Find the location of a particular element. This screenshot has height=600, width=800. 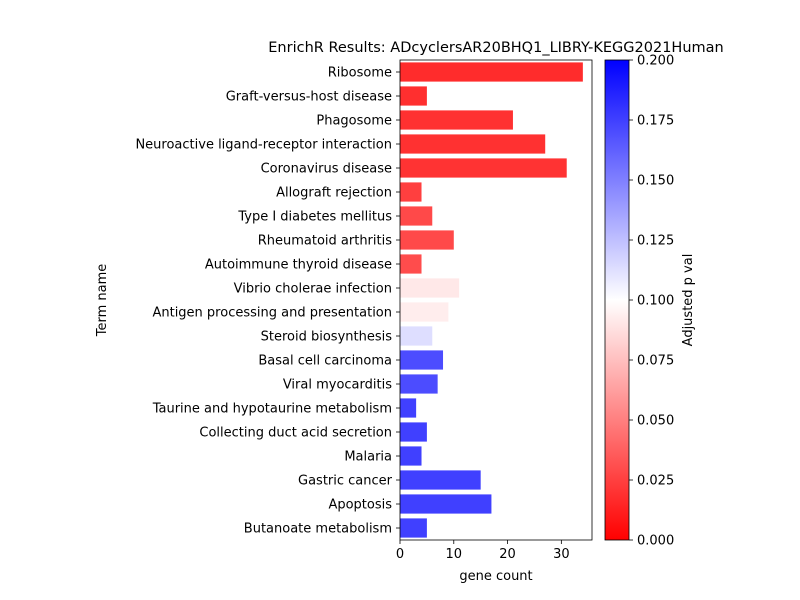

category-label: Butanoate metabolism is located at coordinates (318, 529).